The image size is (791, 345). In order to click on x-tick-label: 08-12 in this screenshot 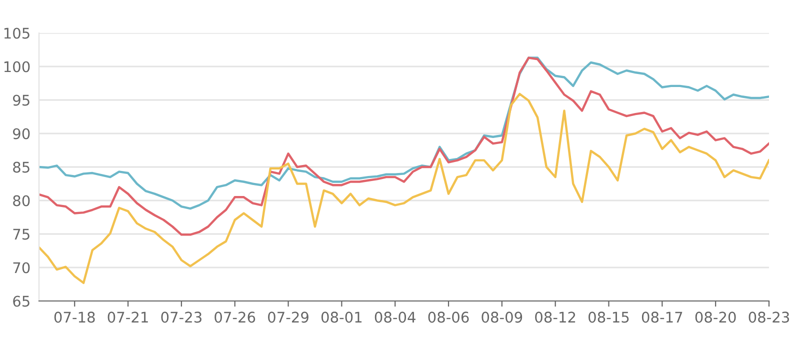, I will do `click(555, 317)`.